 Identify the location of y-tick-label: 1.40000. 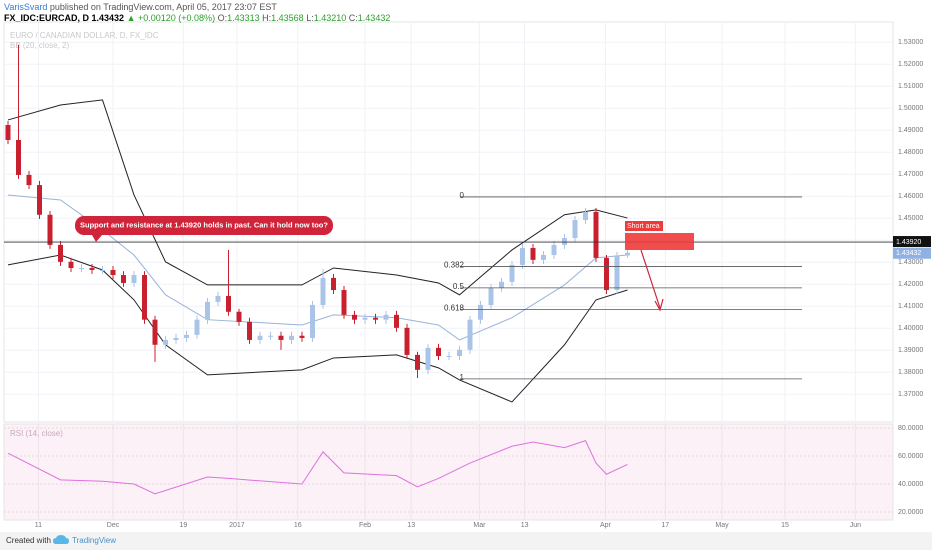
(910, 328).